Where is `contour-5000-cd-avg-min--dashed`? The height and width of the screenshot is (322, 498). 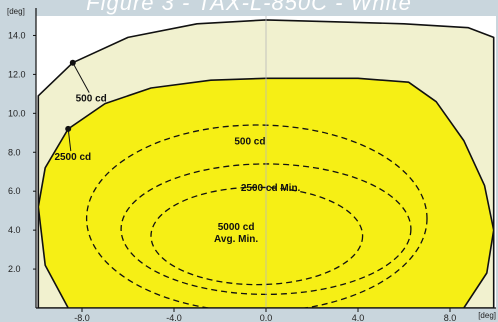
contour-5000-cd-avg-min--dashed is located at coordinates (257, 236).